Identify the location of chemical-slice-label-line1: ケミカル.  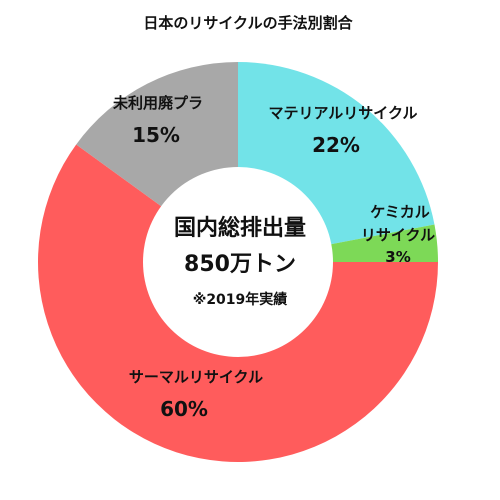
(400, 212).